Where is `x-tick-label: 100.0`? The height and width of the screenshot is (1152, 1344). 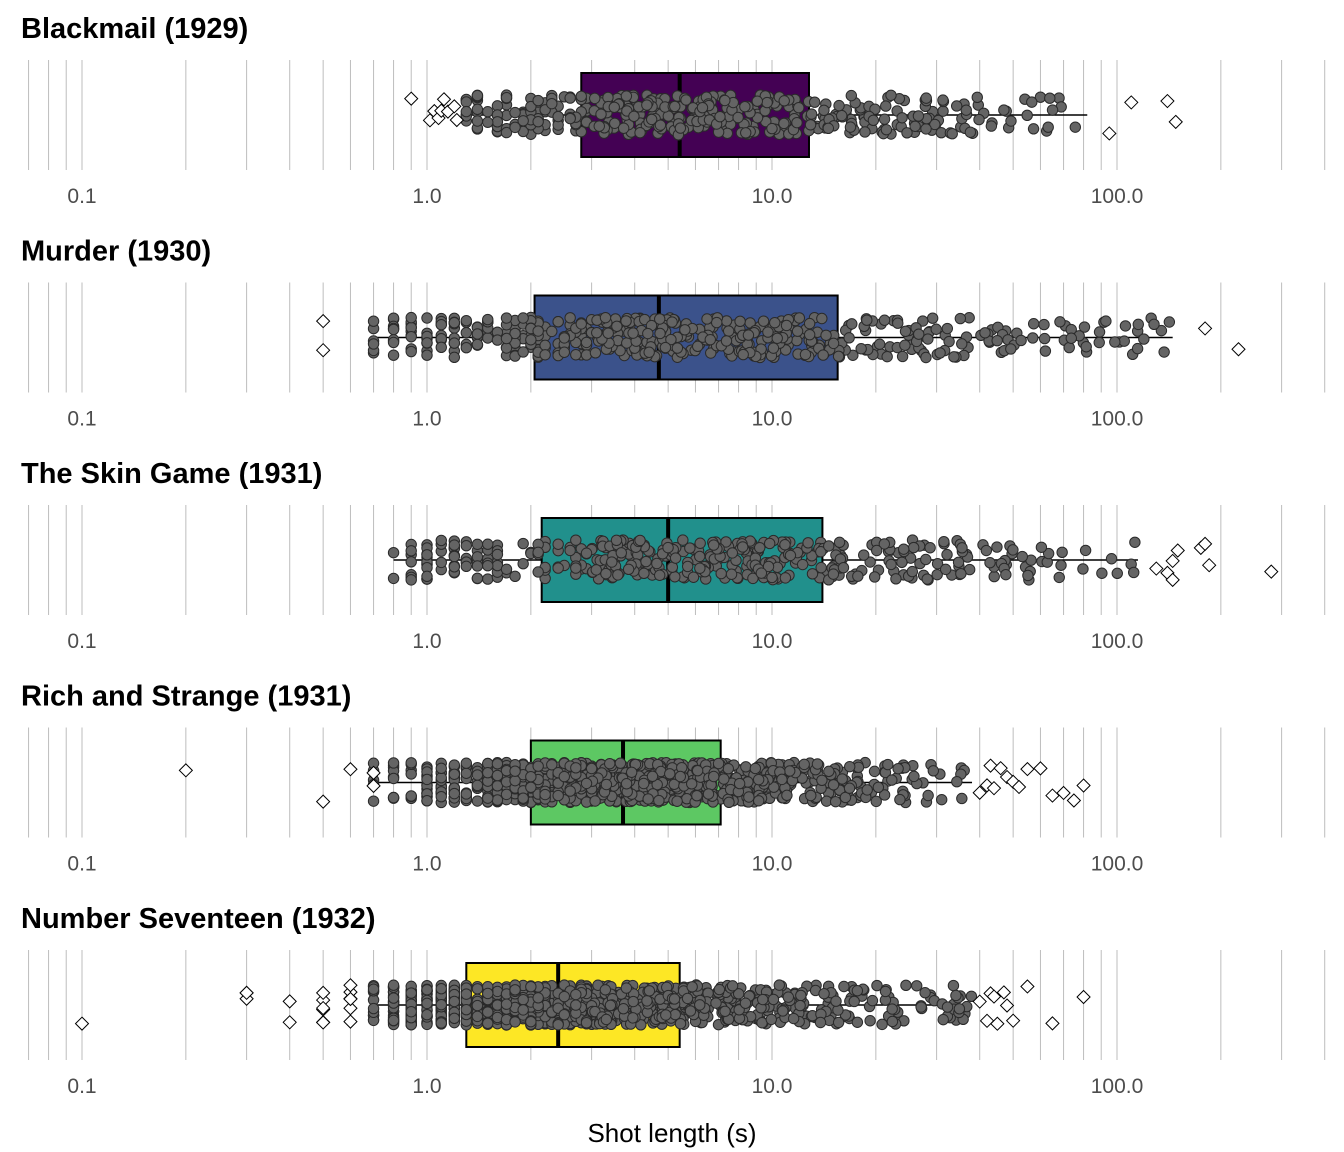
x-tick-label: 100.0 is located at coordinates (1117, 864).